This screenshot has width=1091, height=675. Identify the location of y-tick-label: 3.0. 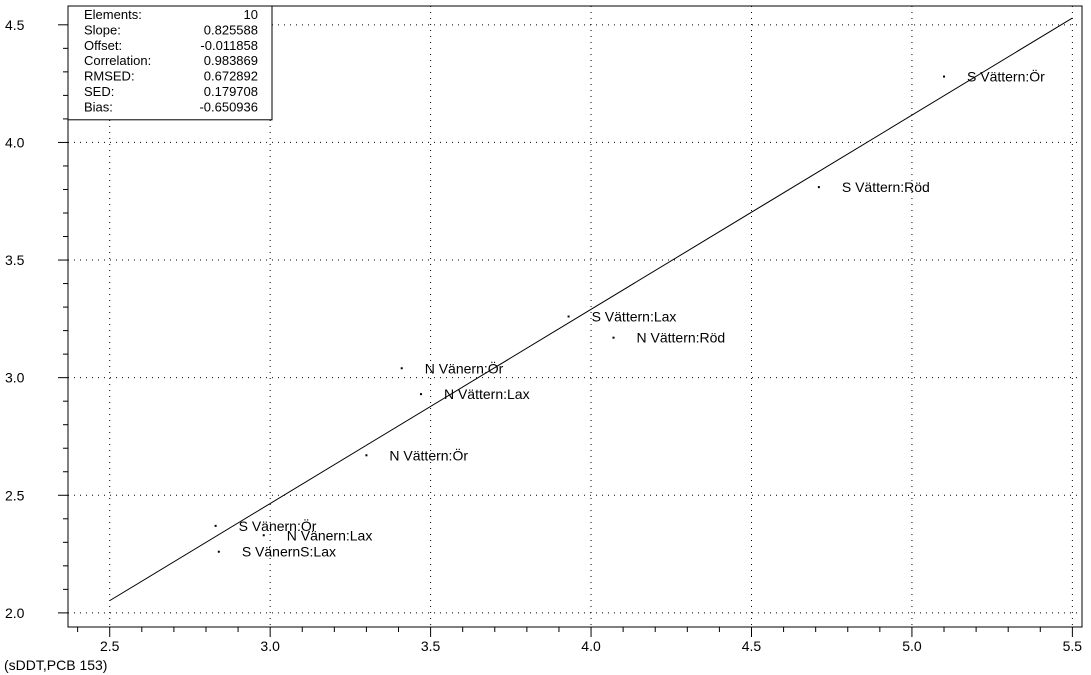
(15, 378).